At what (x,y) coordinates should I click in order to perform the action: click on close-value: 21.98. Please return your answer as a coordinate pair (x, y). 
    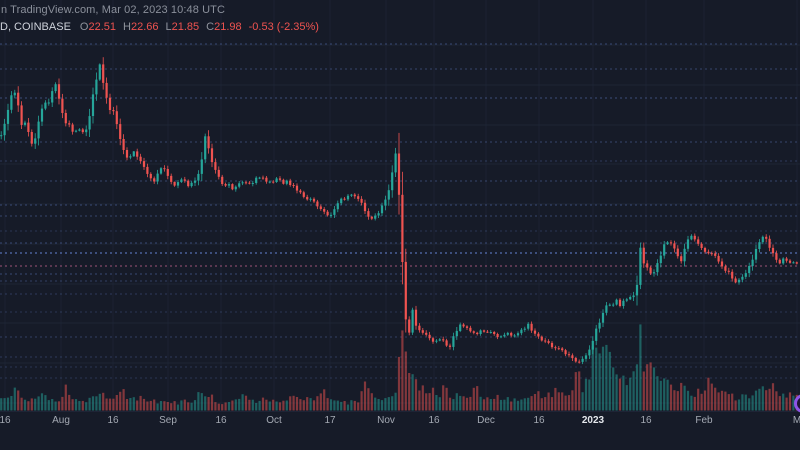
    Looking at the image, I should click on (228, 27).